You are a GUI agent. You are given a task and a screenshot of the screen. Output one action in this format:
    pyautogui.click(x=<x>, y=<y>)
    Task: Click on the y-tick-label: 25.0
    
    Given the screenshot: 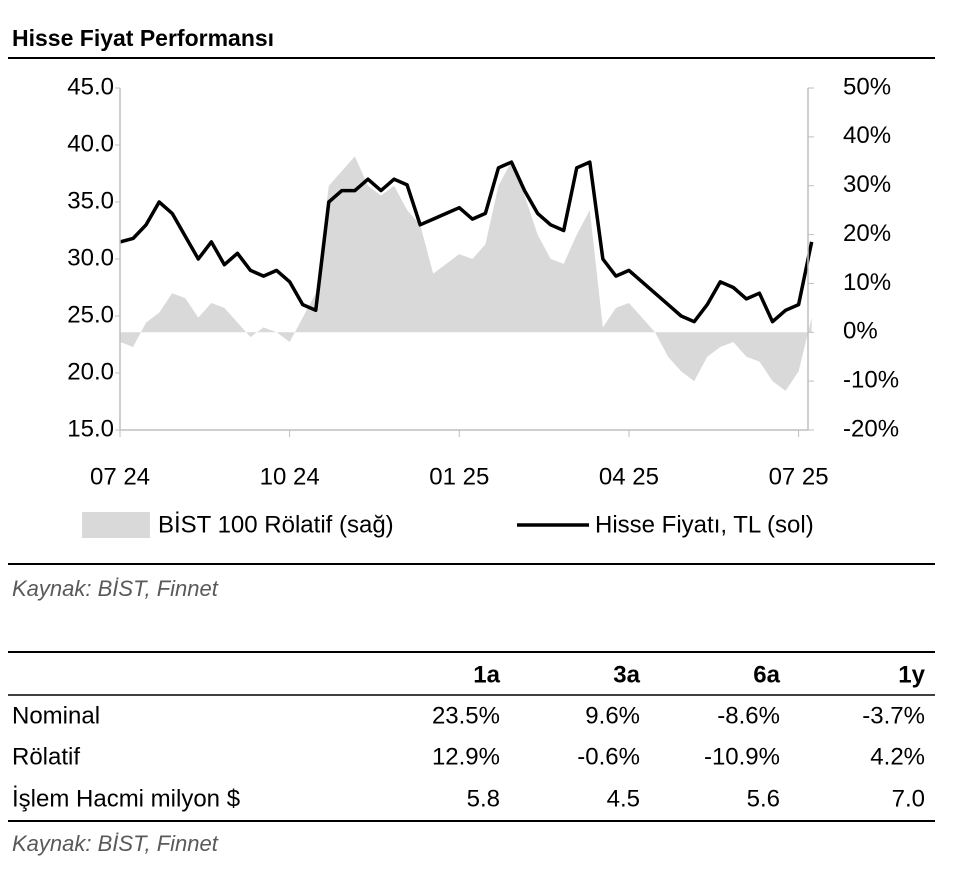 What is the action you would take?
    pyautogui.click(x=90, y=314)
    